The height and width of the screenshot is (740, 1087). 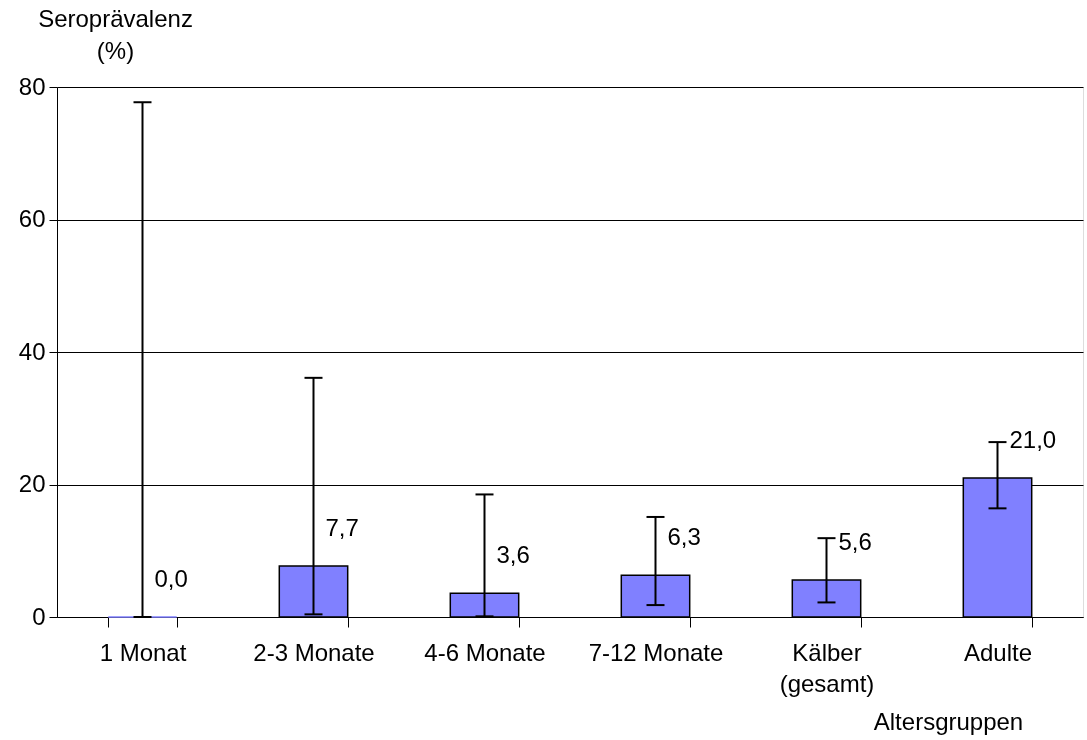 What do you see at coordinates (32, 483) in the screenshot?
I see `y-tick-label: 20` at bounding box center [32, 483].